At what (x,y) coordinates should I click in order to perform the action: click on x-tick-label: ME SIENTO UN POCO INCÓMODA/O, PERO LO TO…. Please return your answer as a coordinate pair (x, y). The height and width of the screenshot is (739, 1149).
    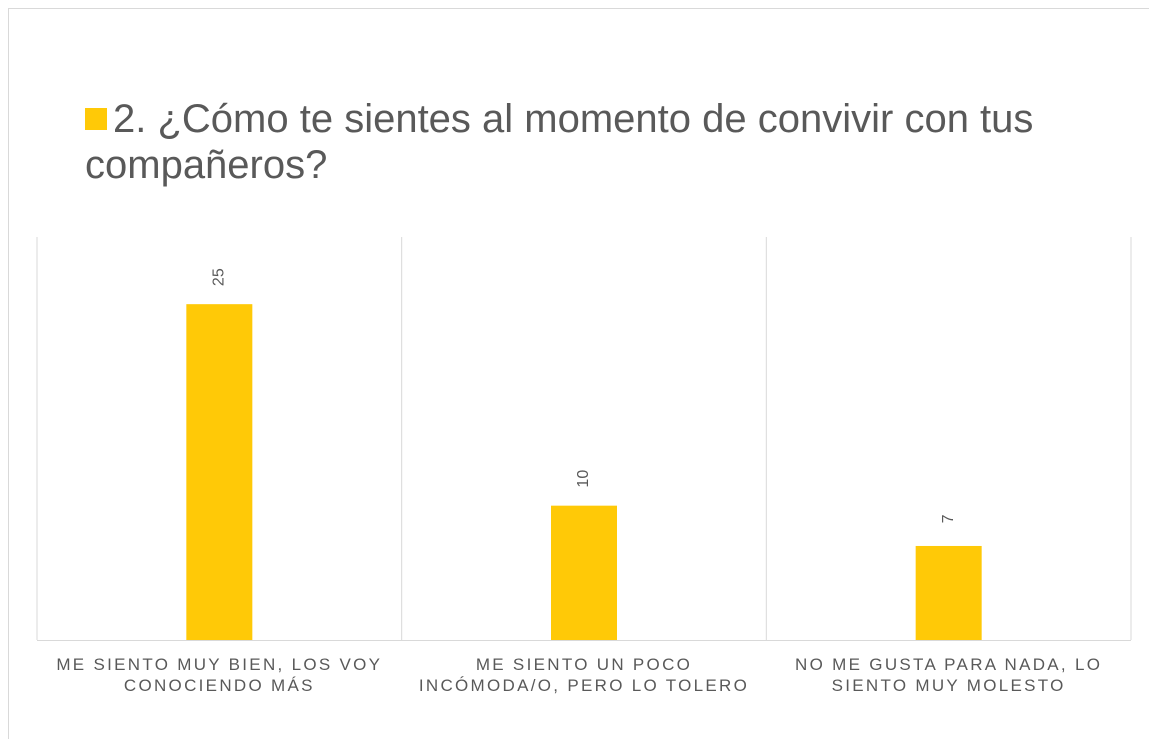
    Looking at the image, I should click on (584, 675).